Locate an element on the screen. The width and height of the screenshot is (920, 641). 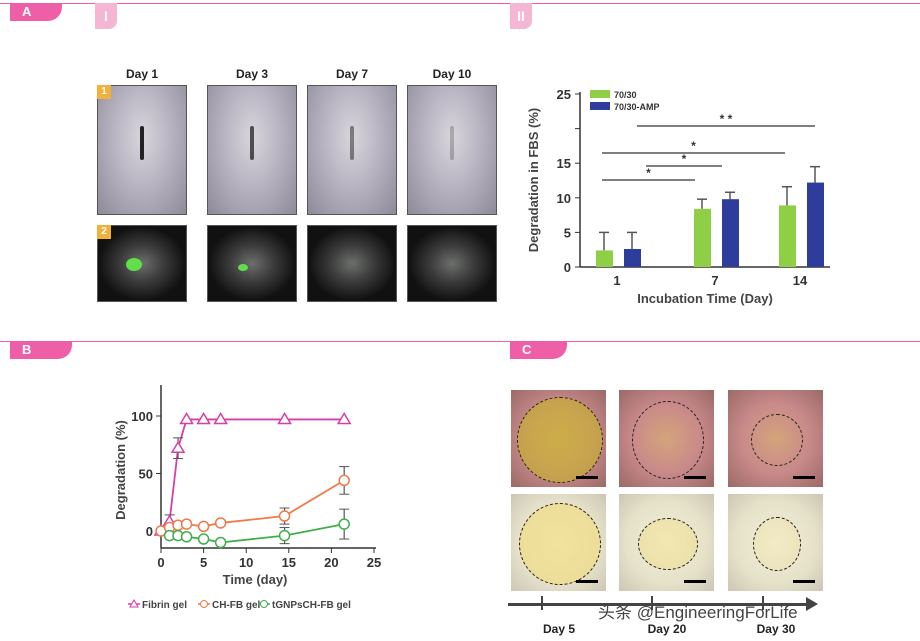
day-label: Day 10 is located at coordinates (452, 74).